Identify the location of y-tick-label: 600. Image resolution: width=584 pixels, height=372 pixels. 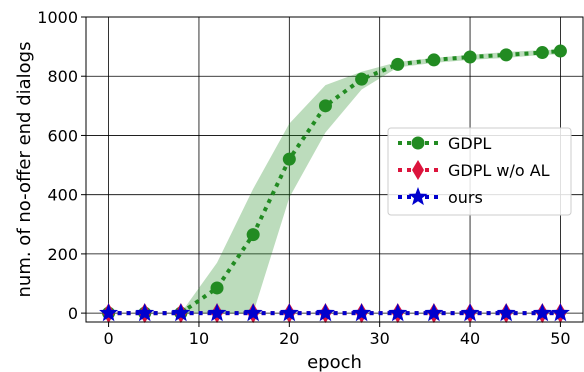
(62, 135).